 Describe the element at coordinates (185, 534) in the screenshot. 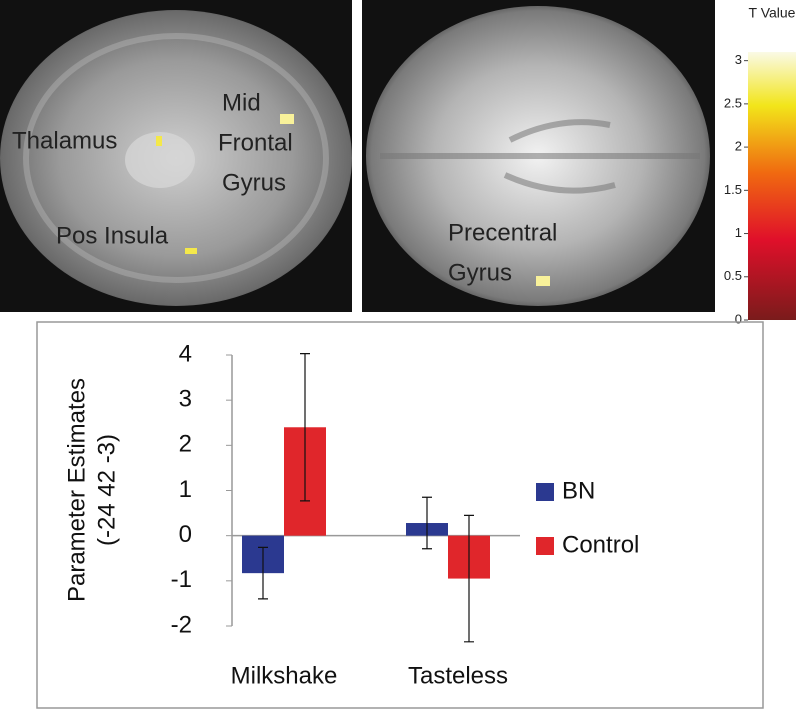

I see `y-tick-label: 0` at that location.